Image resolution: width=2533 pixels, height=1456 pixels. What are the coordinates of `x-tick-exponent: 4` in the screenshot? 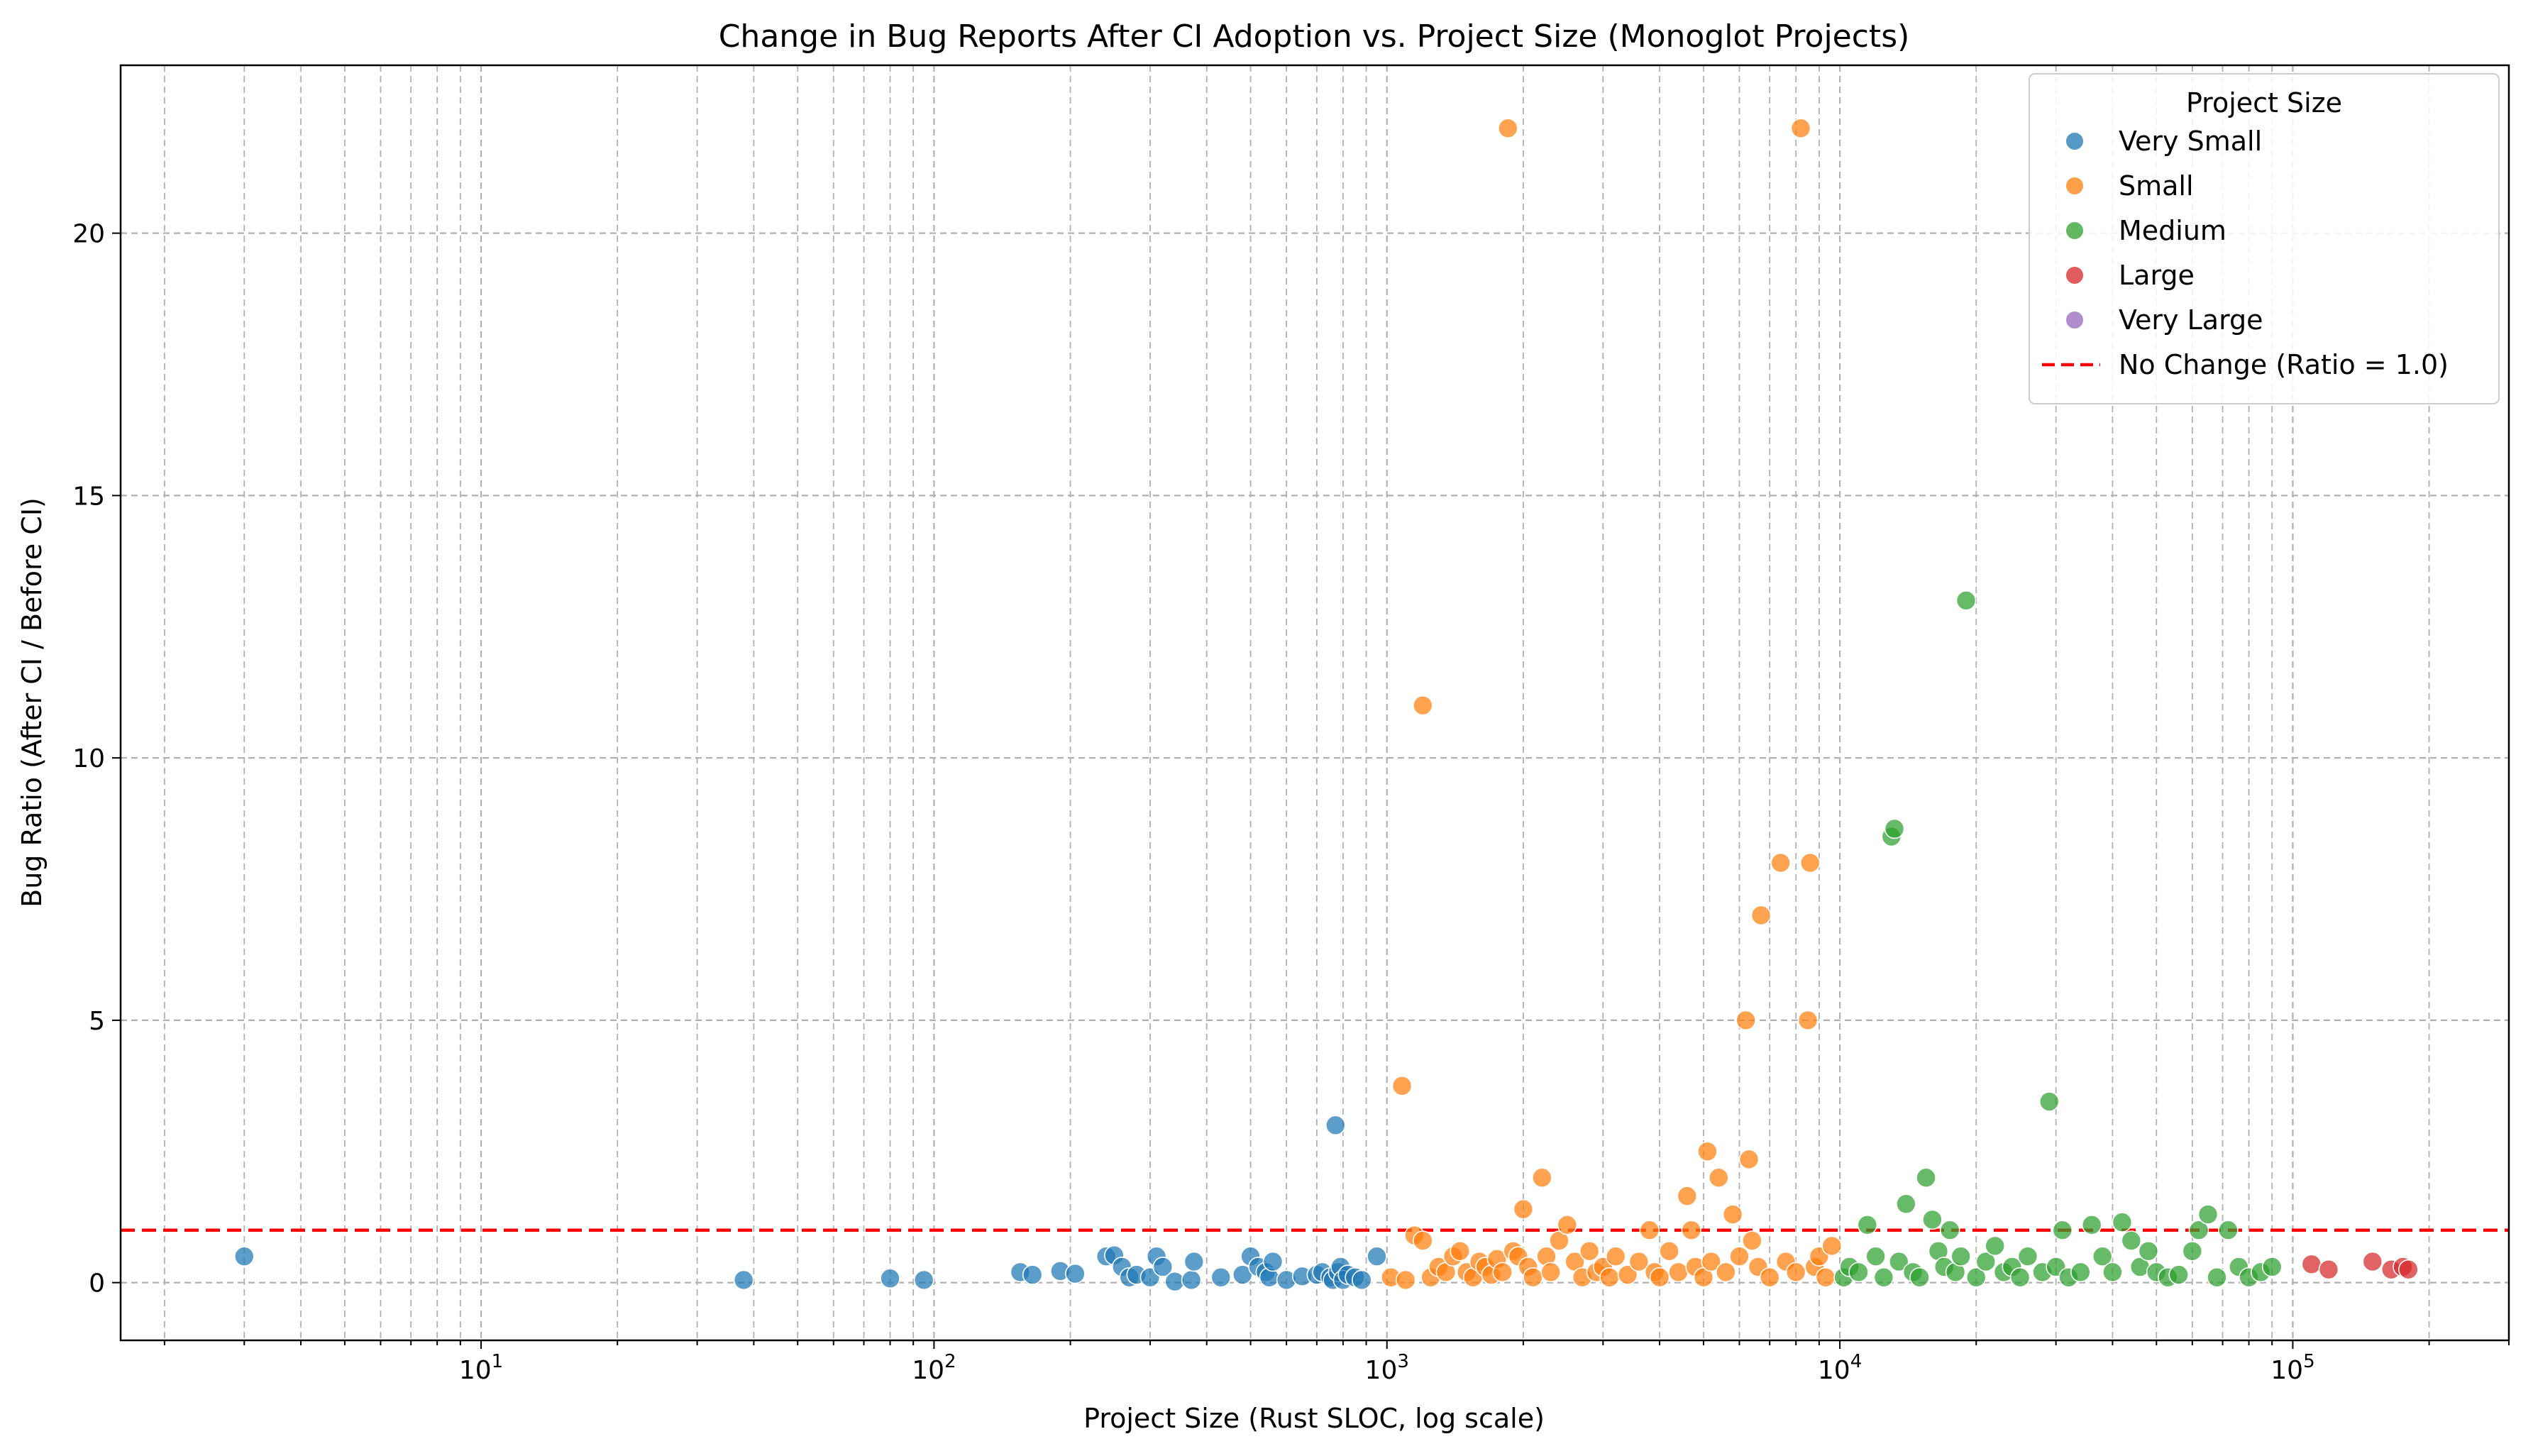 It's located at (1856, 1361).